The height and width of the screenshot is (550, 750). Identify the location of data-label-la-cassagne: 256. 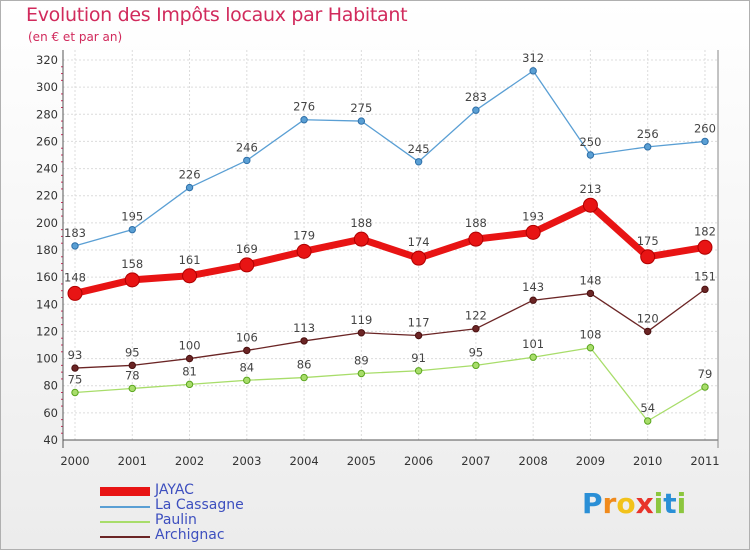
(648, 134).